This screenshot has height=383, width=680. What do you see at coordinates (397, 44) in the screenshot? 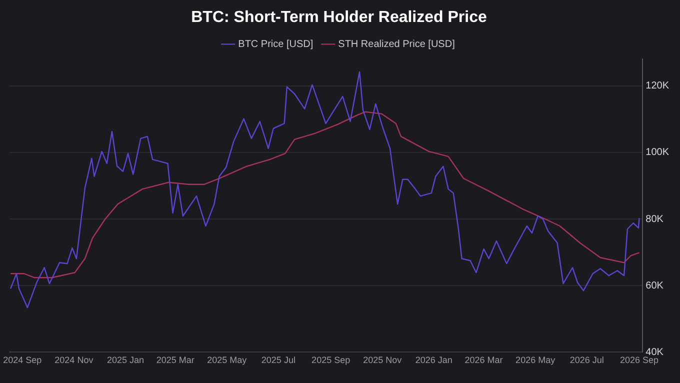
I see `legend-label: STH Realized Price [USD]` at bounding box center [397, 44].